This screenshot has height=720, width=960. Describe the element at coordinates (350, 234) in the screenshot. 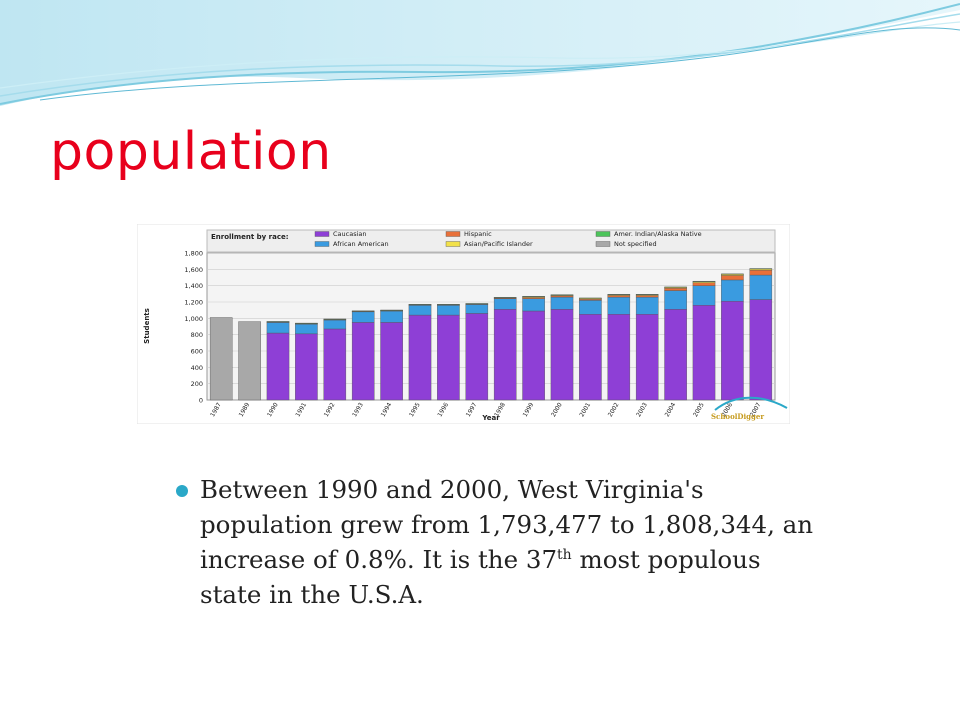

I see `legend-label: Caucasian` at that location.